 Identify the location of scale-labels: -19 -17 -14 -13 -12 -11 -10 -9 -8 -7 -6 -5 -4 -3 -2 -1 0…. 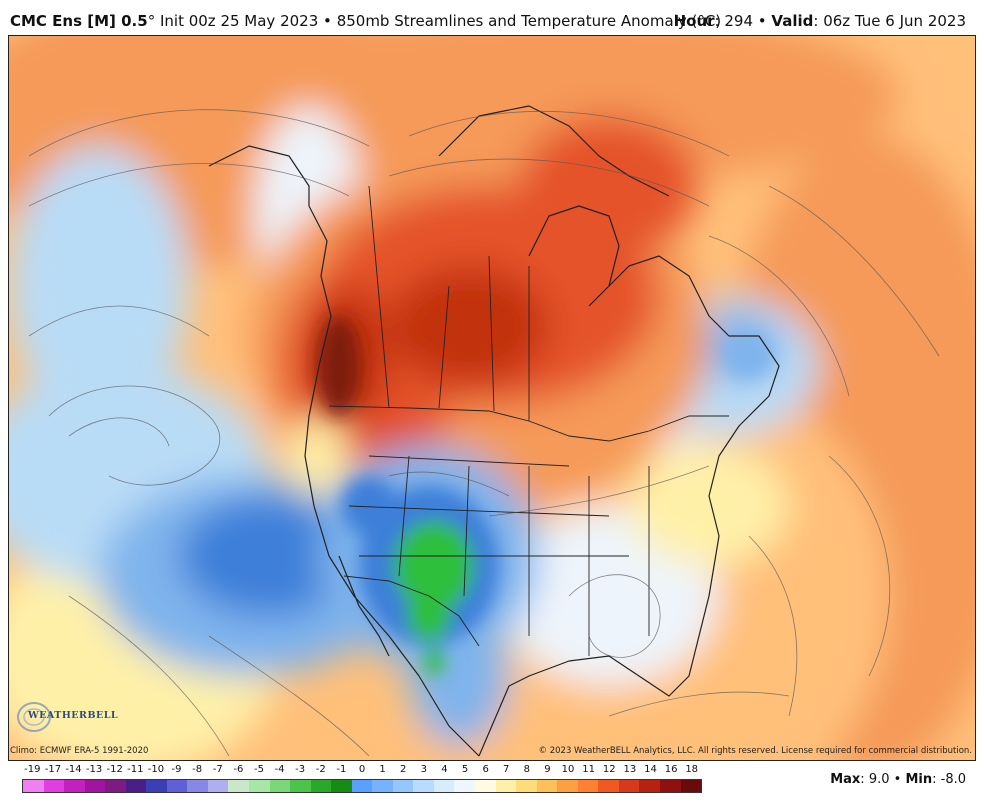
(362, 771).